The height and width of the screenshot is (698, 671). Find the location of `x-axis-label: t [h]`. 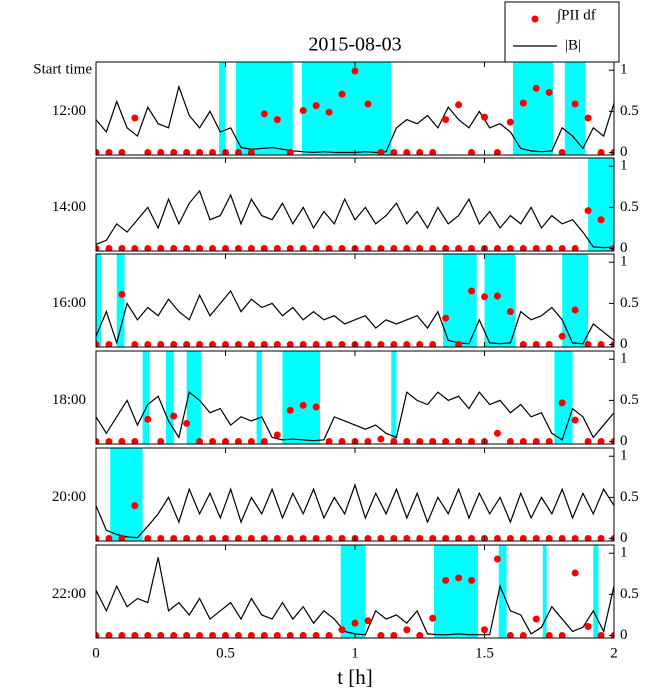

x-axis-label: t [h] is located at coordinates (355, 677).